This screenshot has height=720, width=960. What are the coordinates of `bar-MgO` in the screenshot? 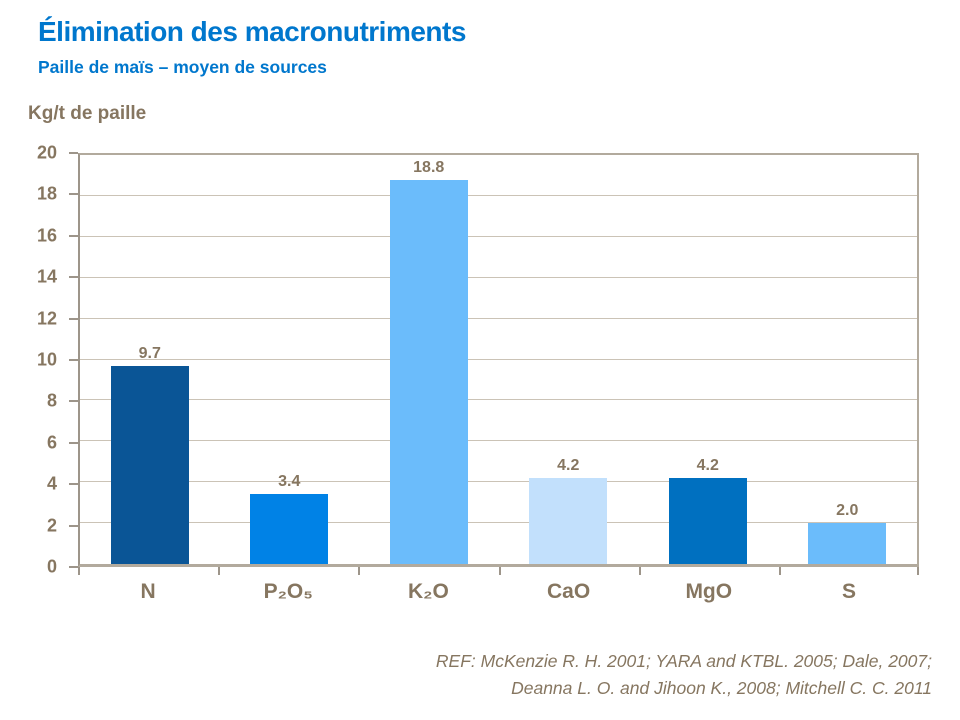 It's located at (707, 521).